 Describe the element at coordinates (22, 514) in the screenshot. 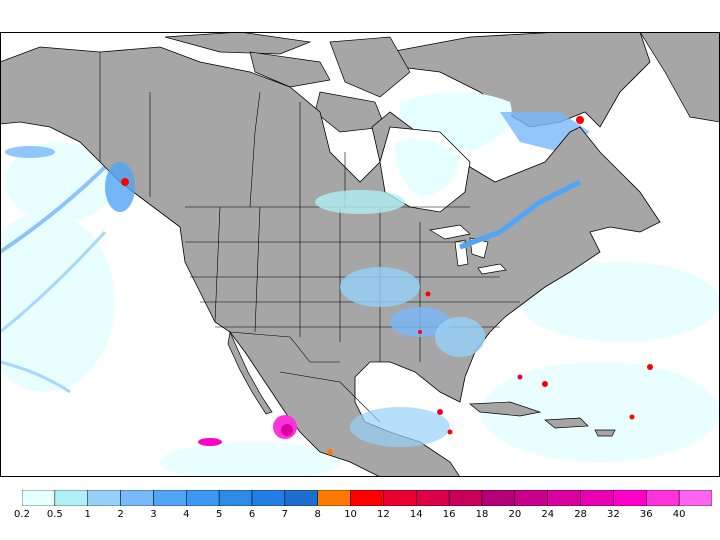

I see `legend-tick-label: 0.2` at that location.